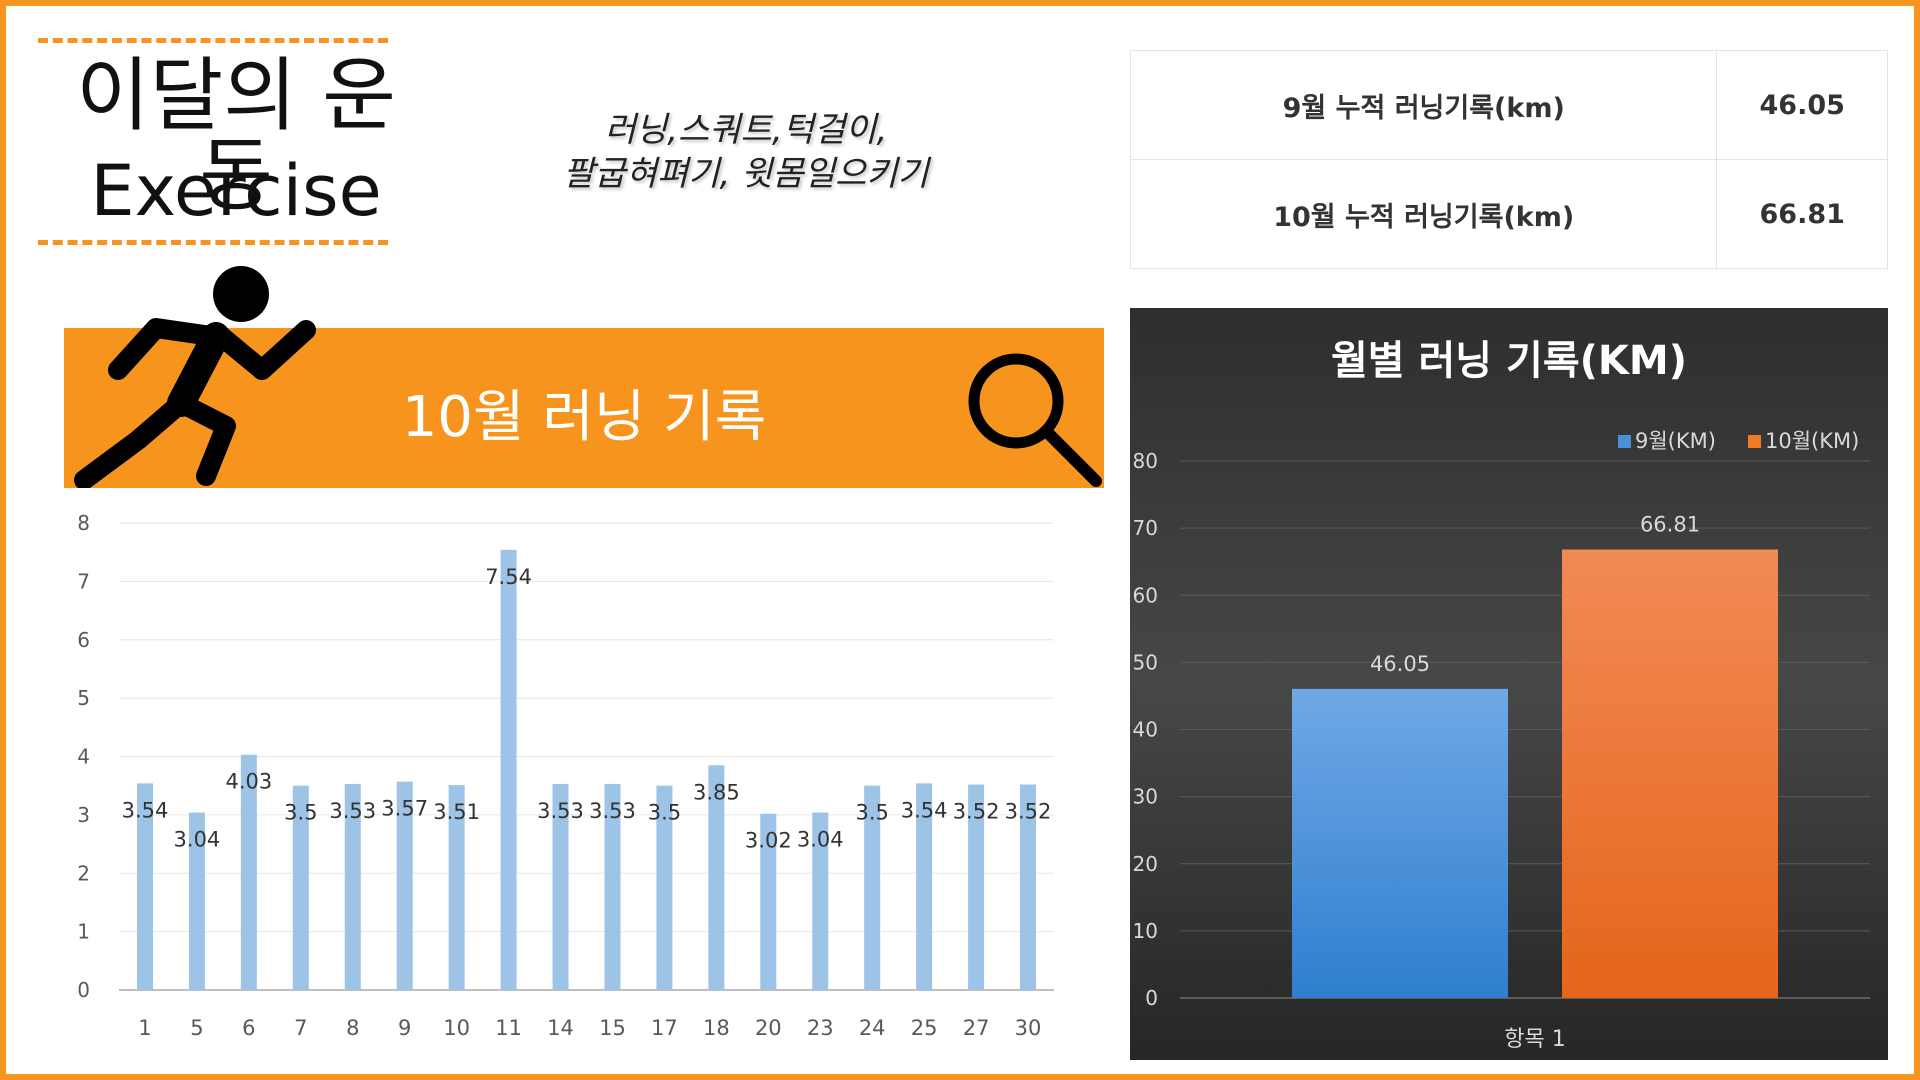 This screenshot has width=1920, height=1080. I want to click on y-tick-label: 30, so click(1145, 797).